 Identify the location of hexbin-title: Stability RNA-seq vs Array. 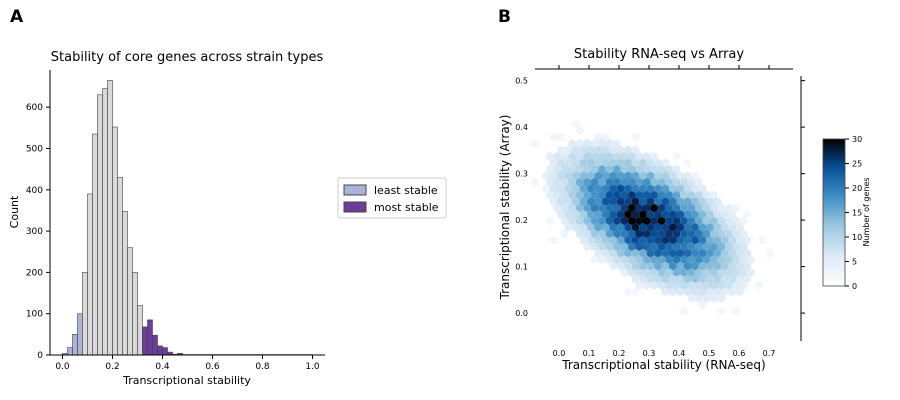
(659, 54).